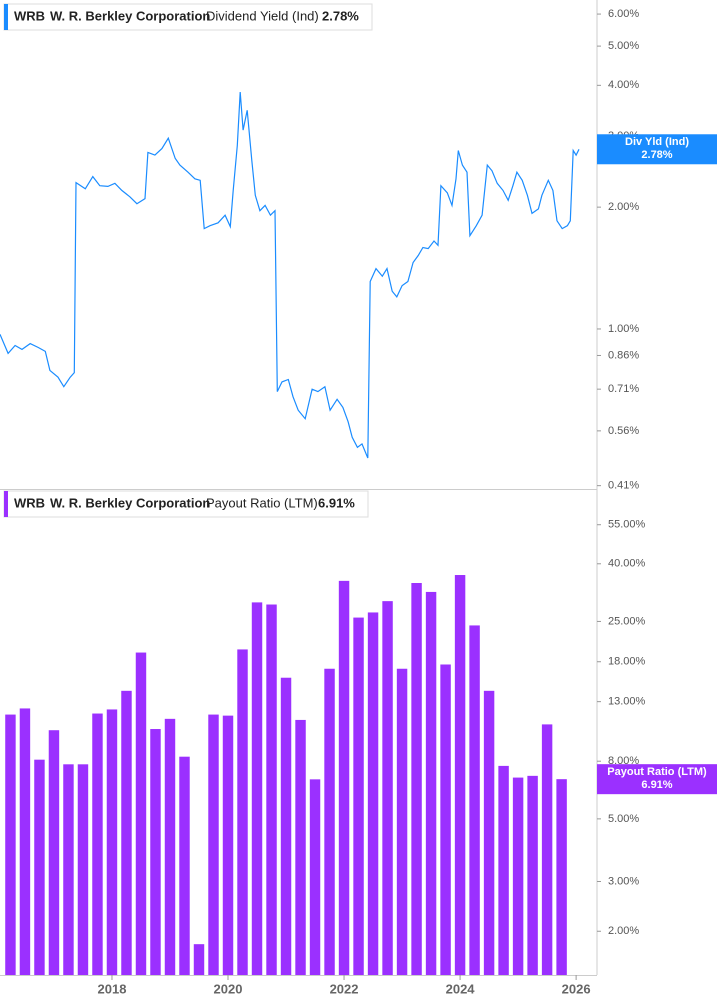  What do you see at coordinates (623, 355) in the screenshot?
I see `y-tick-label: 0.86%` at bounding box center [623, 355].